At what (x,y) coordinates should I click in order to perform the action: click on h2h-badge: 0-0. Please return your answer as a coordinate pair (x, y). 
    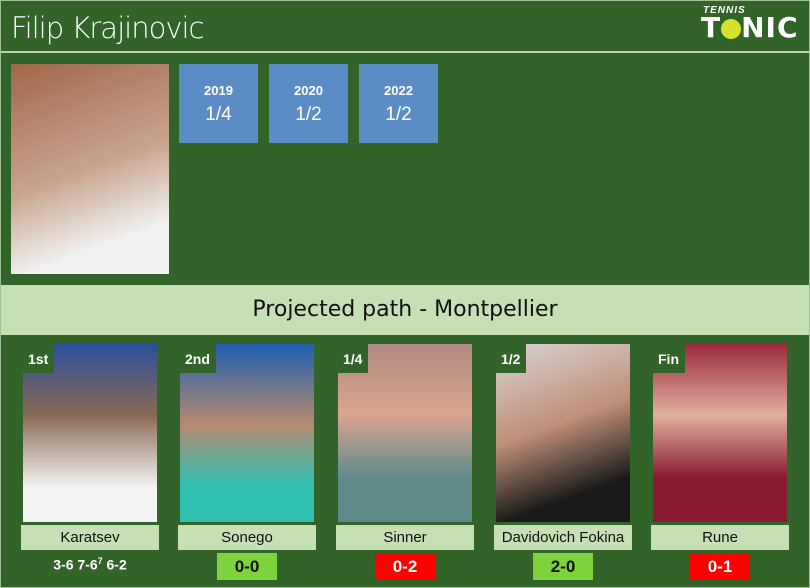
    Looking at the image, I should click on (247, 566).